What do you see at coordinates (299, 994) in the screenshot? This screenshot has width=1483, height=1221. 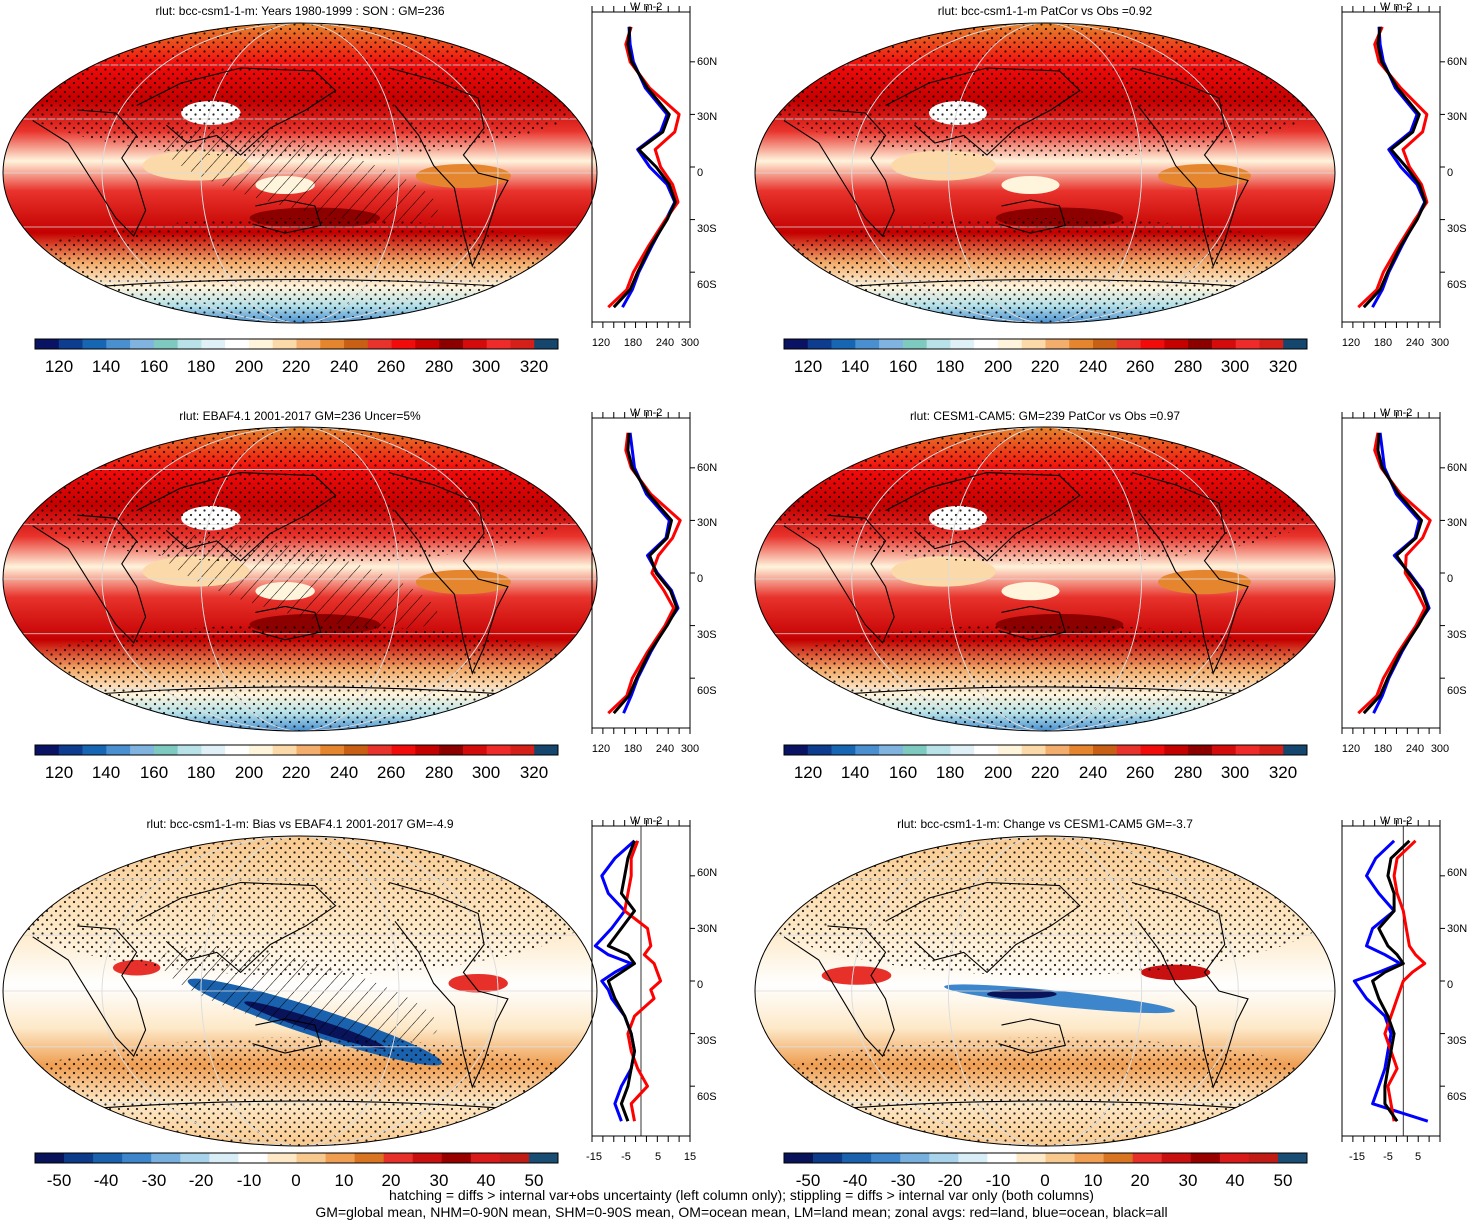 I see `hatching` at bounding box center [299, 994].